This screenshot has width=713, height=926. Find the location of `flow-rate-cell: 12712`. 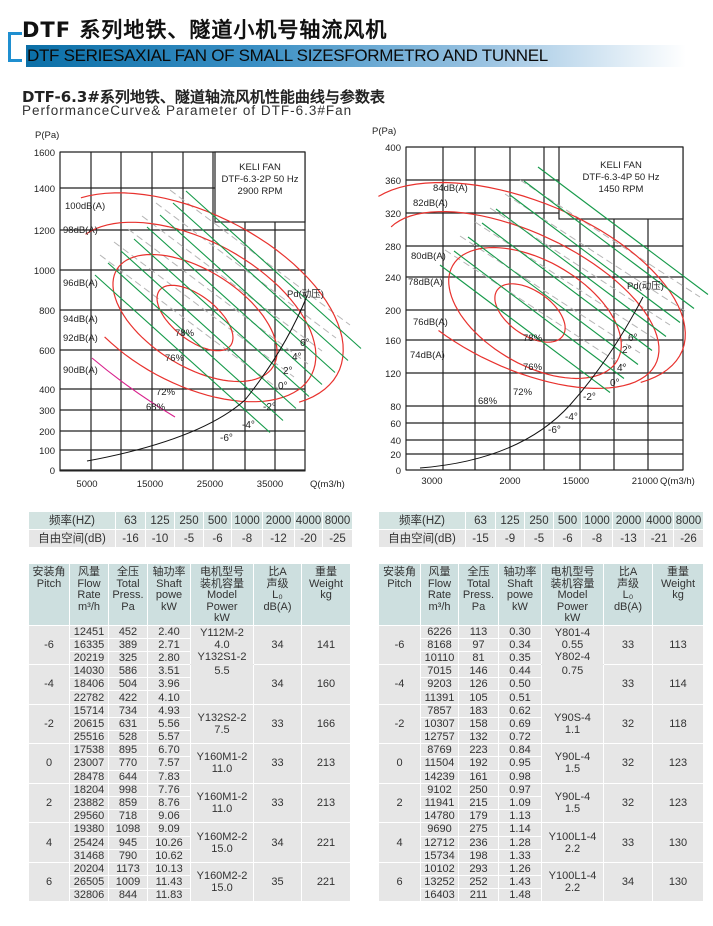

flow-rate-cell: 12712 is located at coordinates (439, 842).